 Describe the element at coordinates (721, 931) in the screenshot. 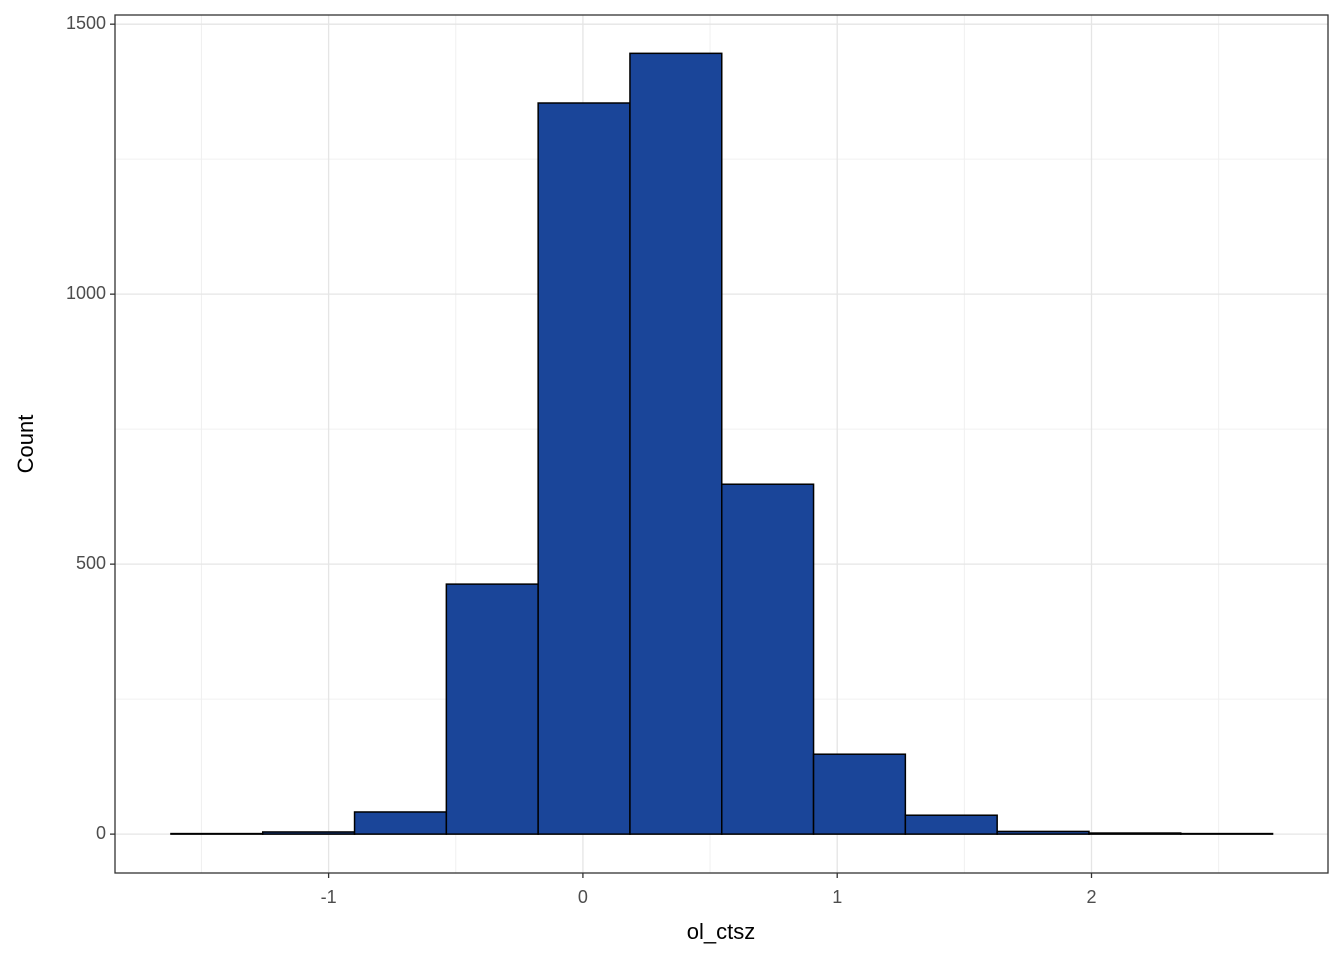

I see `x-axis-title: ol_ctsz` at that location.